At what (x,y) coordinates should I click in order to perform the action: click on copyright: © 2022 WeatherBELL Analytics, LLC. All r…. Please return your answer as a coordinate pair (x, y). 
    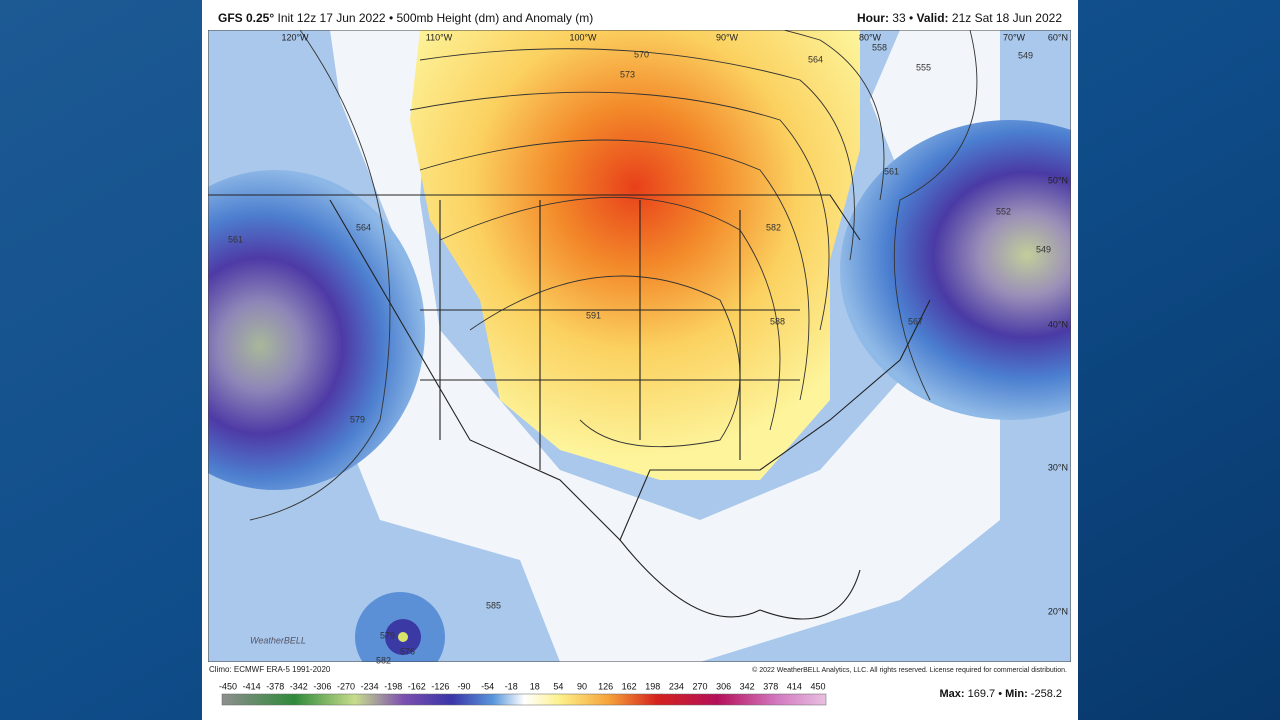
    Looking at the image, I should click on (909, 670).